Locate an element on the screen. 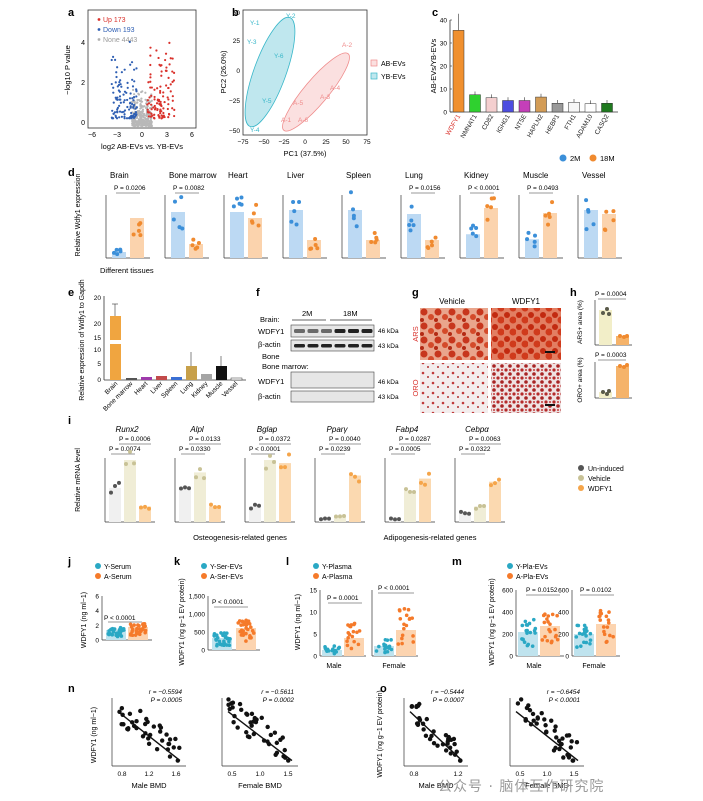 The image size is (703, 801). svg-text: P < 0.0001 is located at coordinates (565, 700).